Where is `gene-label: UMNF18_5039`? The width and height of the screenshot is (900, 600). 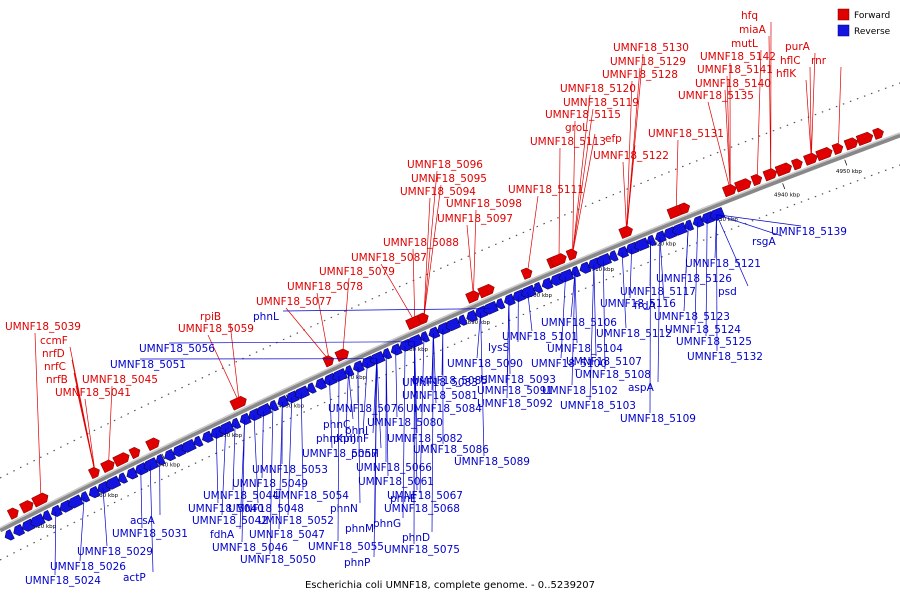
gene-label: UMNF18_5039 is located at coordinates (43, 327).